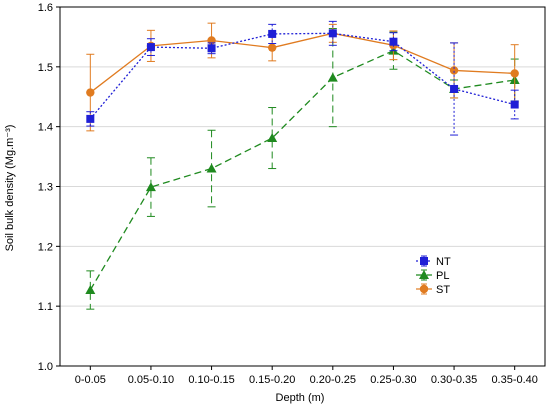 The height and width of the screenshot is (408, 550). Describe the element at coordinates (424, 274) in the screenshot. I see `legend-marker-pl` at that location.